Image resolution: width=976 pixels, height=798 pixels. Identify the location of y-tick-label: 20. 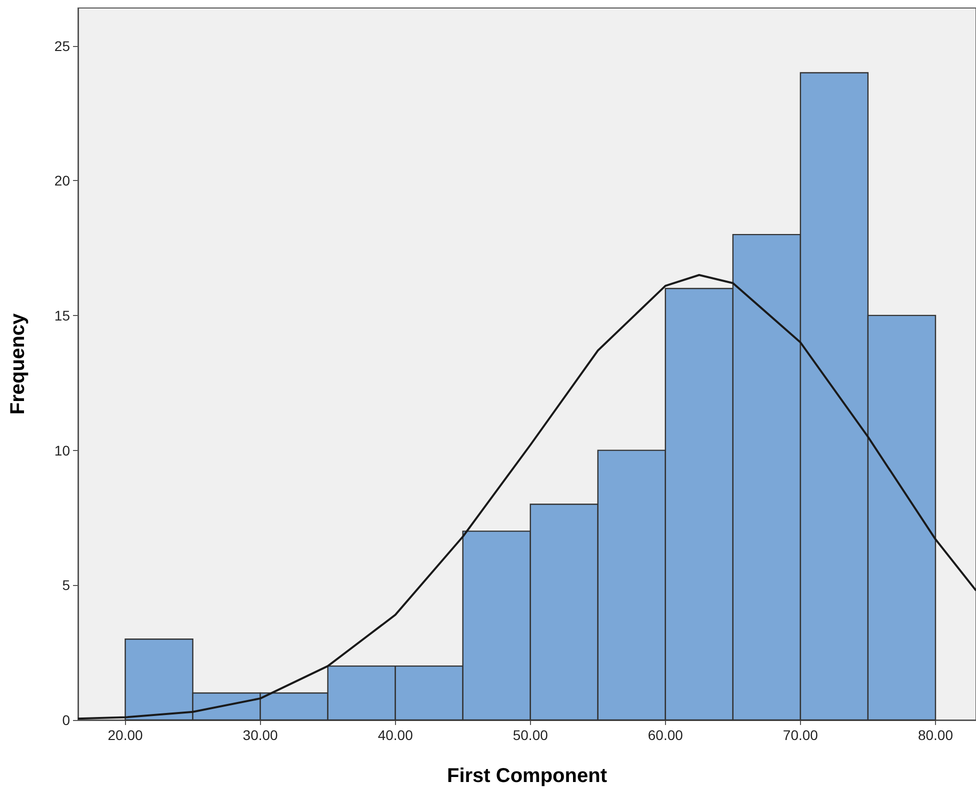
(62, 180).